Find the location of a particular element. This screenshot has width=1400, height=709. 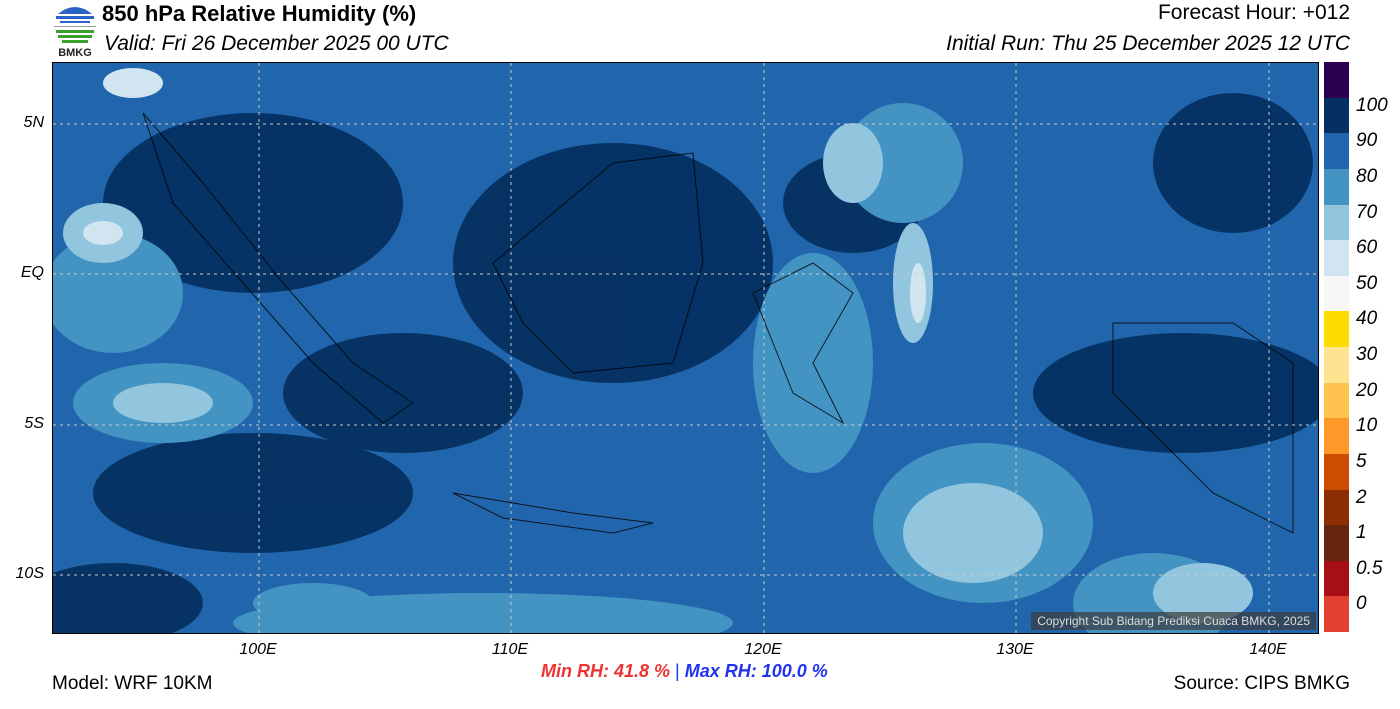

lat-label: 10S is located at coordinates (29, 573).